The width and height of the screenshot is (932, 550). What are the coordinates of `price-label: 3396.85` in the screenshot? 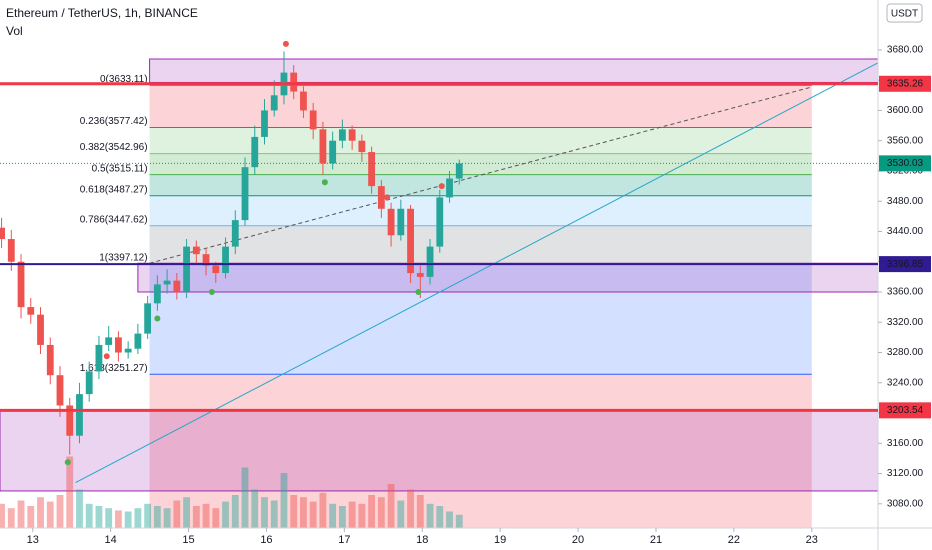 It's located at (905, 264).